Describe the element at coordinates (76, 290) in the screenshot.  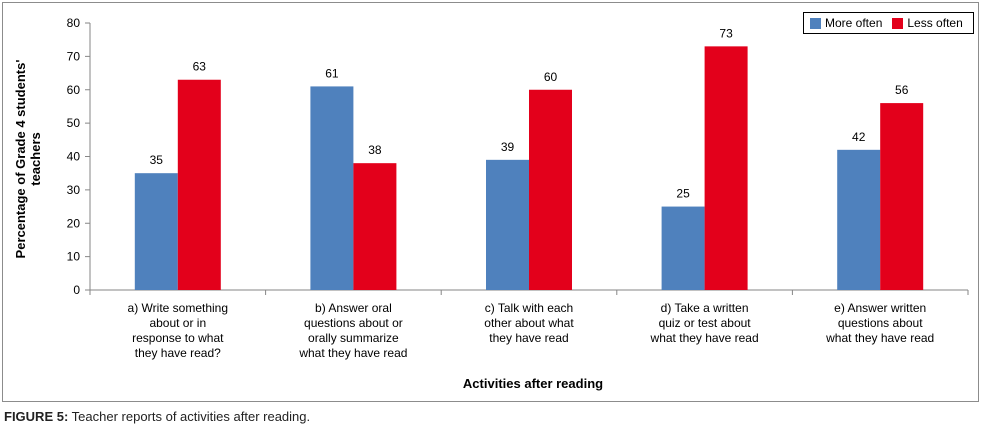
I see `y-tick-label: 0` at that location.